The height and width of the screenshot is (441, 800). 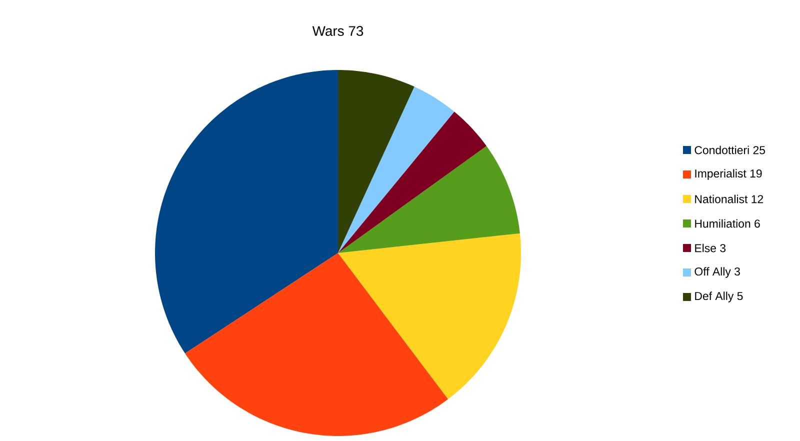 I want to click on legend-label: Else 3, so click(x=710, y=248).